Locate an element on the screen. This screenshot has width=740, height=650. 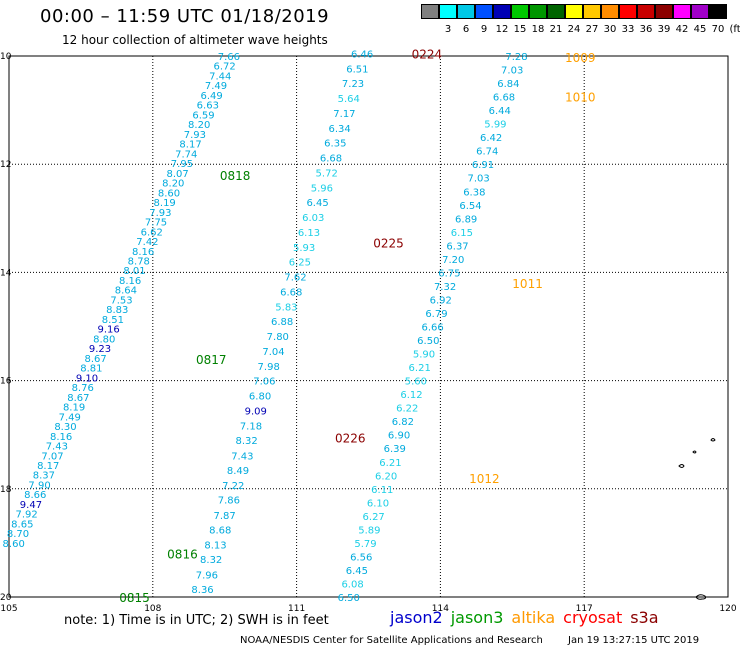
wave-height-reading: 8.37 is located at coordinates (44, 476).